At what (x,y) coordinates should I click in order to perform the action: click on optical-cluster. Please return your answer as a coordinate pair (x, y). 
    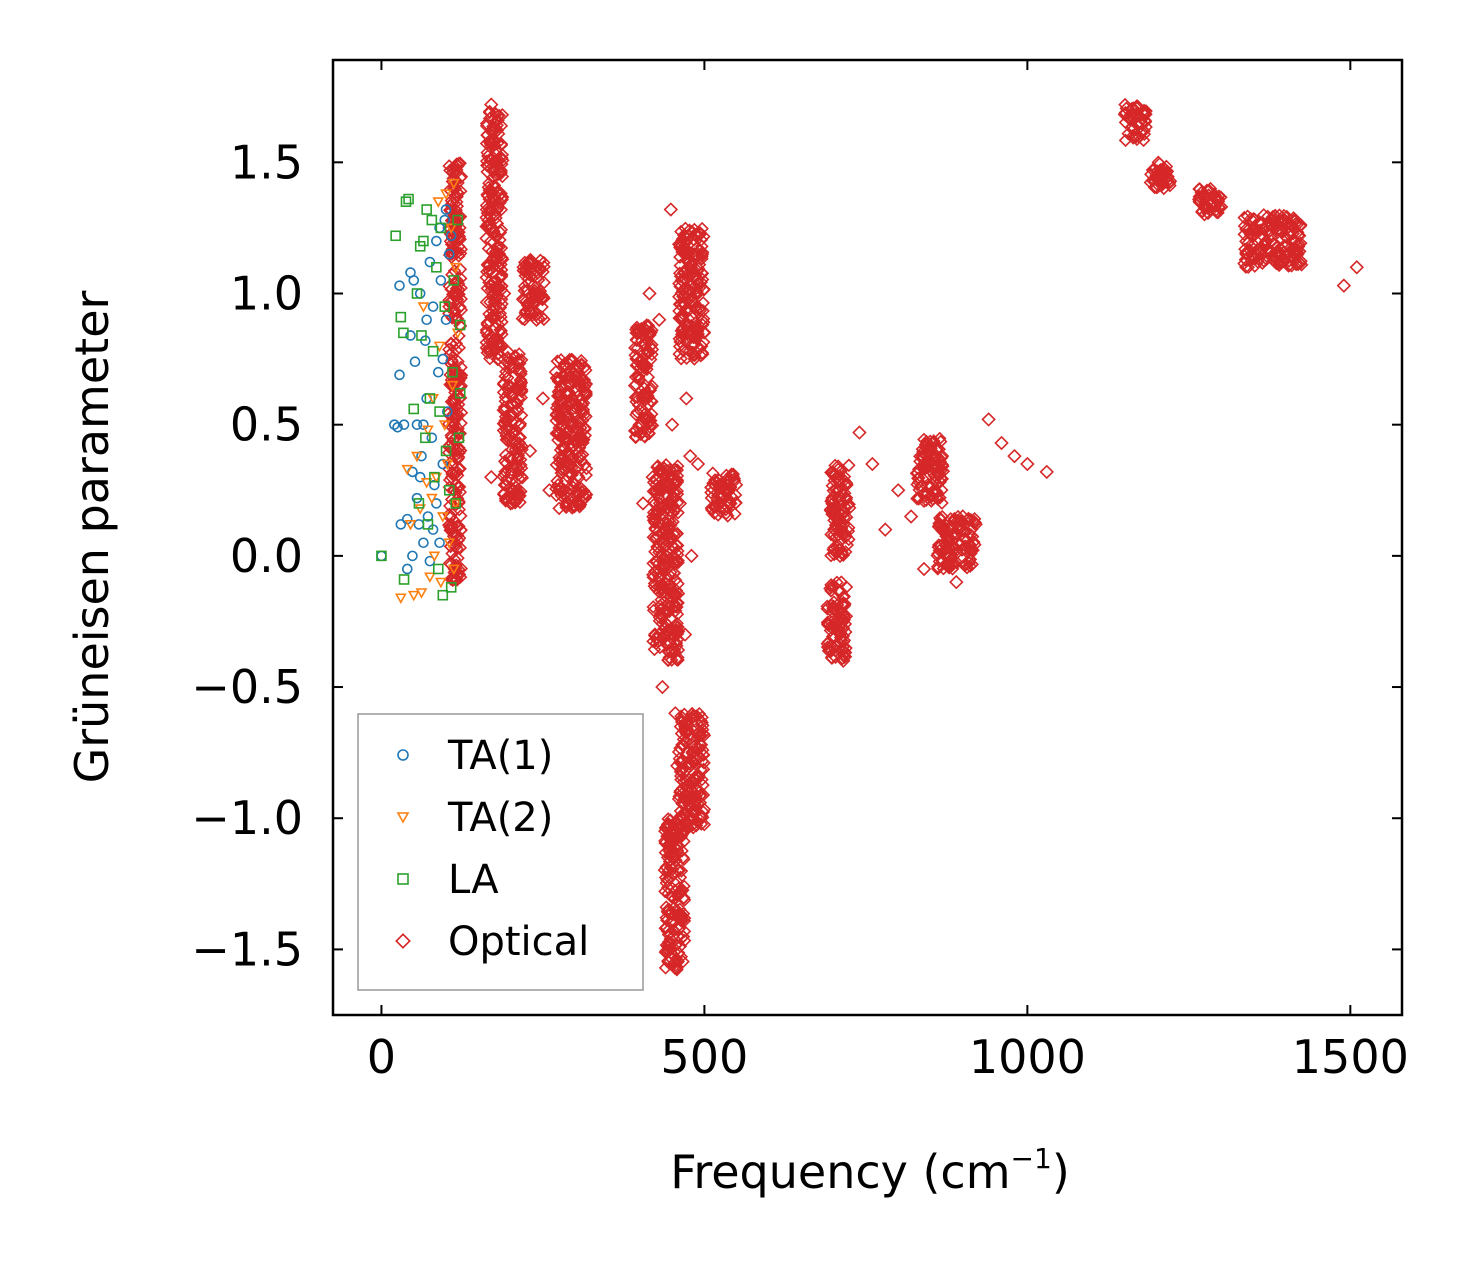
    Looking at the image, I should click on (513, 427).